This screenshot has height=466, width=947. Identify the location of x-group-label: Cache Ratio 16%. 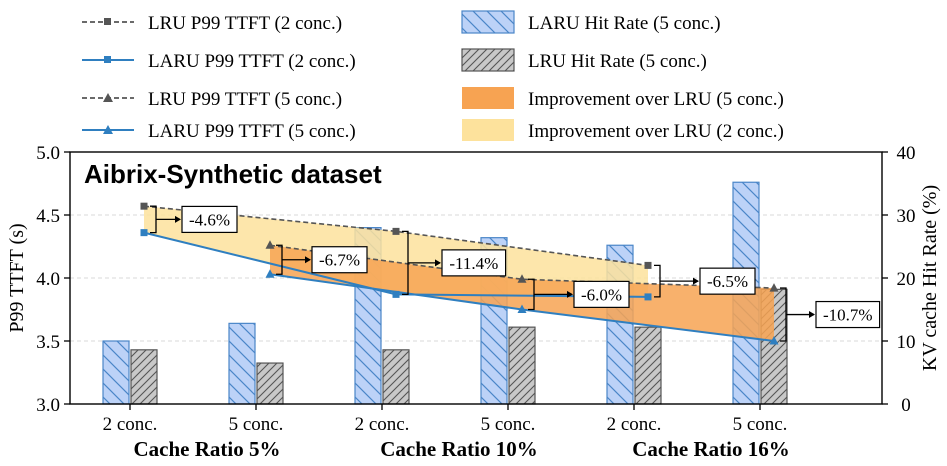
(710, 449).